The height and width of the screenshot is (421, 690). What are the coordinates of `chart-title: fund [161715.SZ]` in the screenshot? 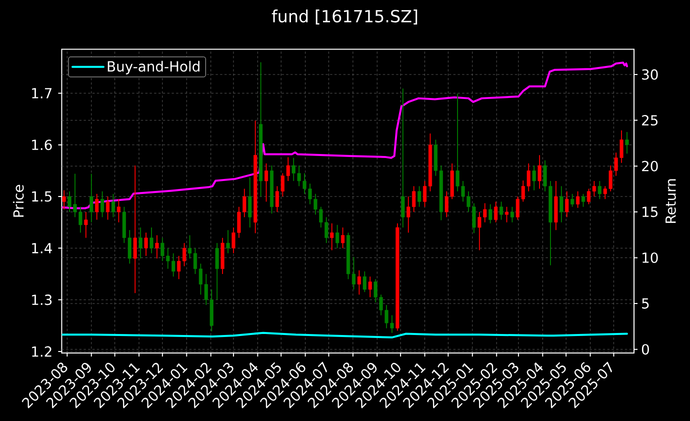 It's located at (345, 17).